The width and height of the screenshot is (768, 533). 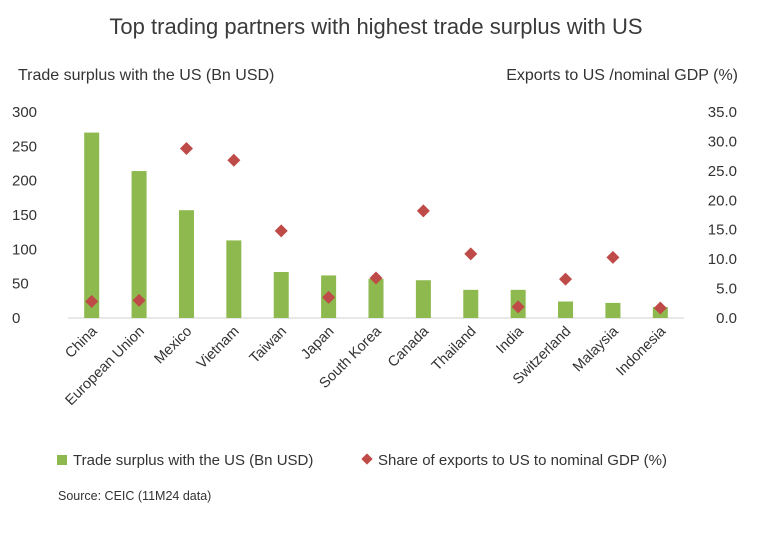 I want to click on left-tick-label: 300, so click(x=24, y=112).